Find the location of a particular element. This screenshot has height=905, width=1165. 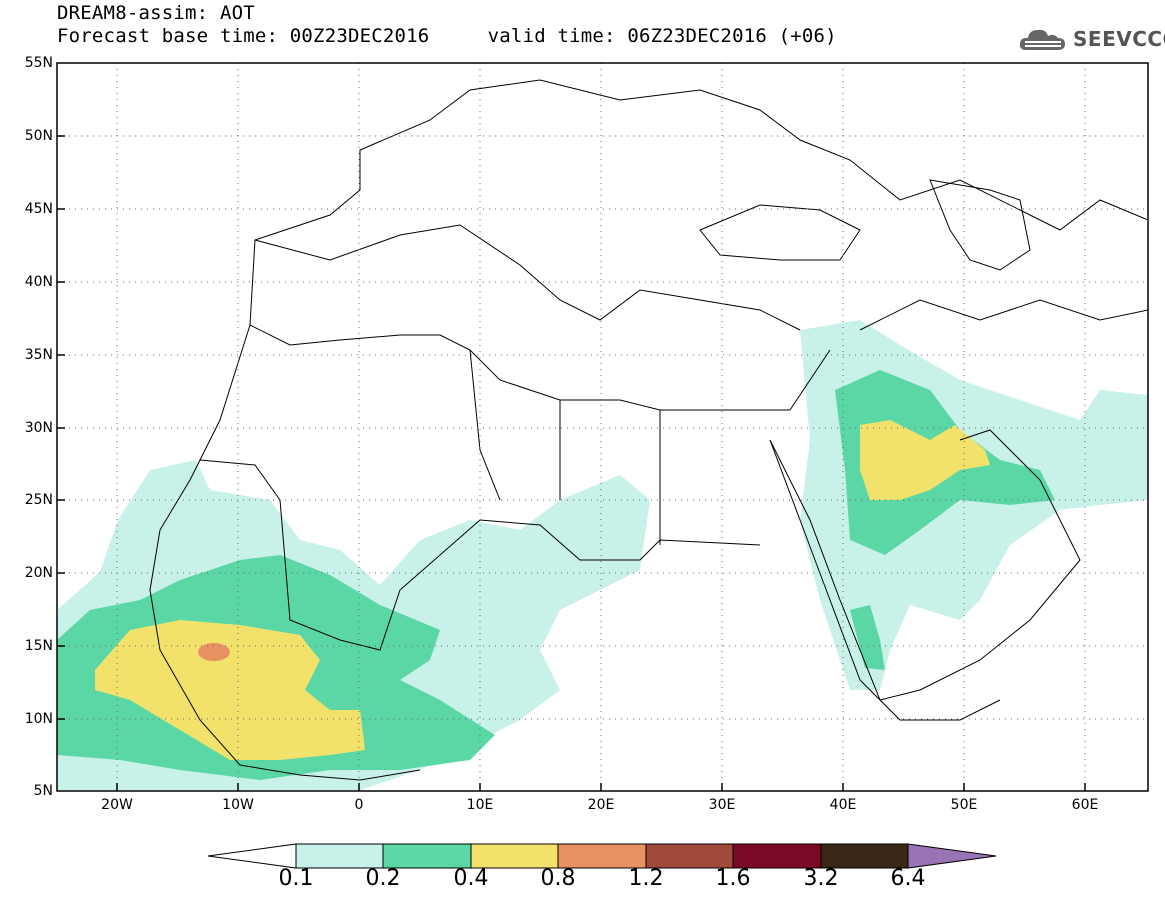

colorbar-label-1.2: 1.2 is located at coordinates (646, 878).